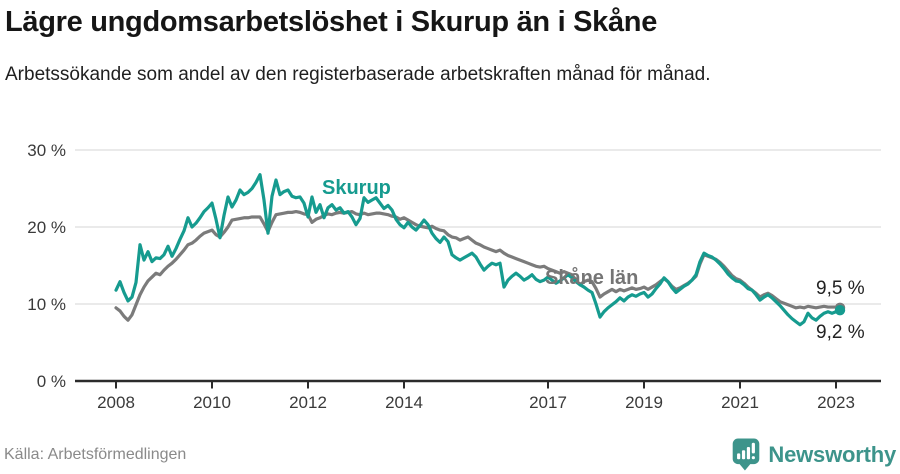 The width and height of the screenshot is (900, 474). What do you see at coordinates (95, 454) in the screenshot?
I see `source-note: Källa: Arbetsförmedlingen` at bounding box center [95, 454].